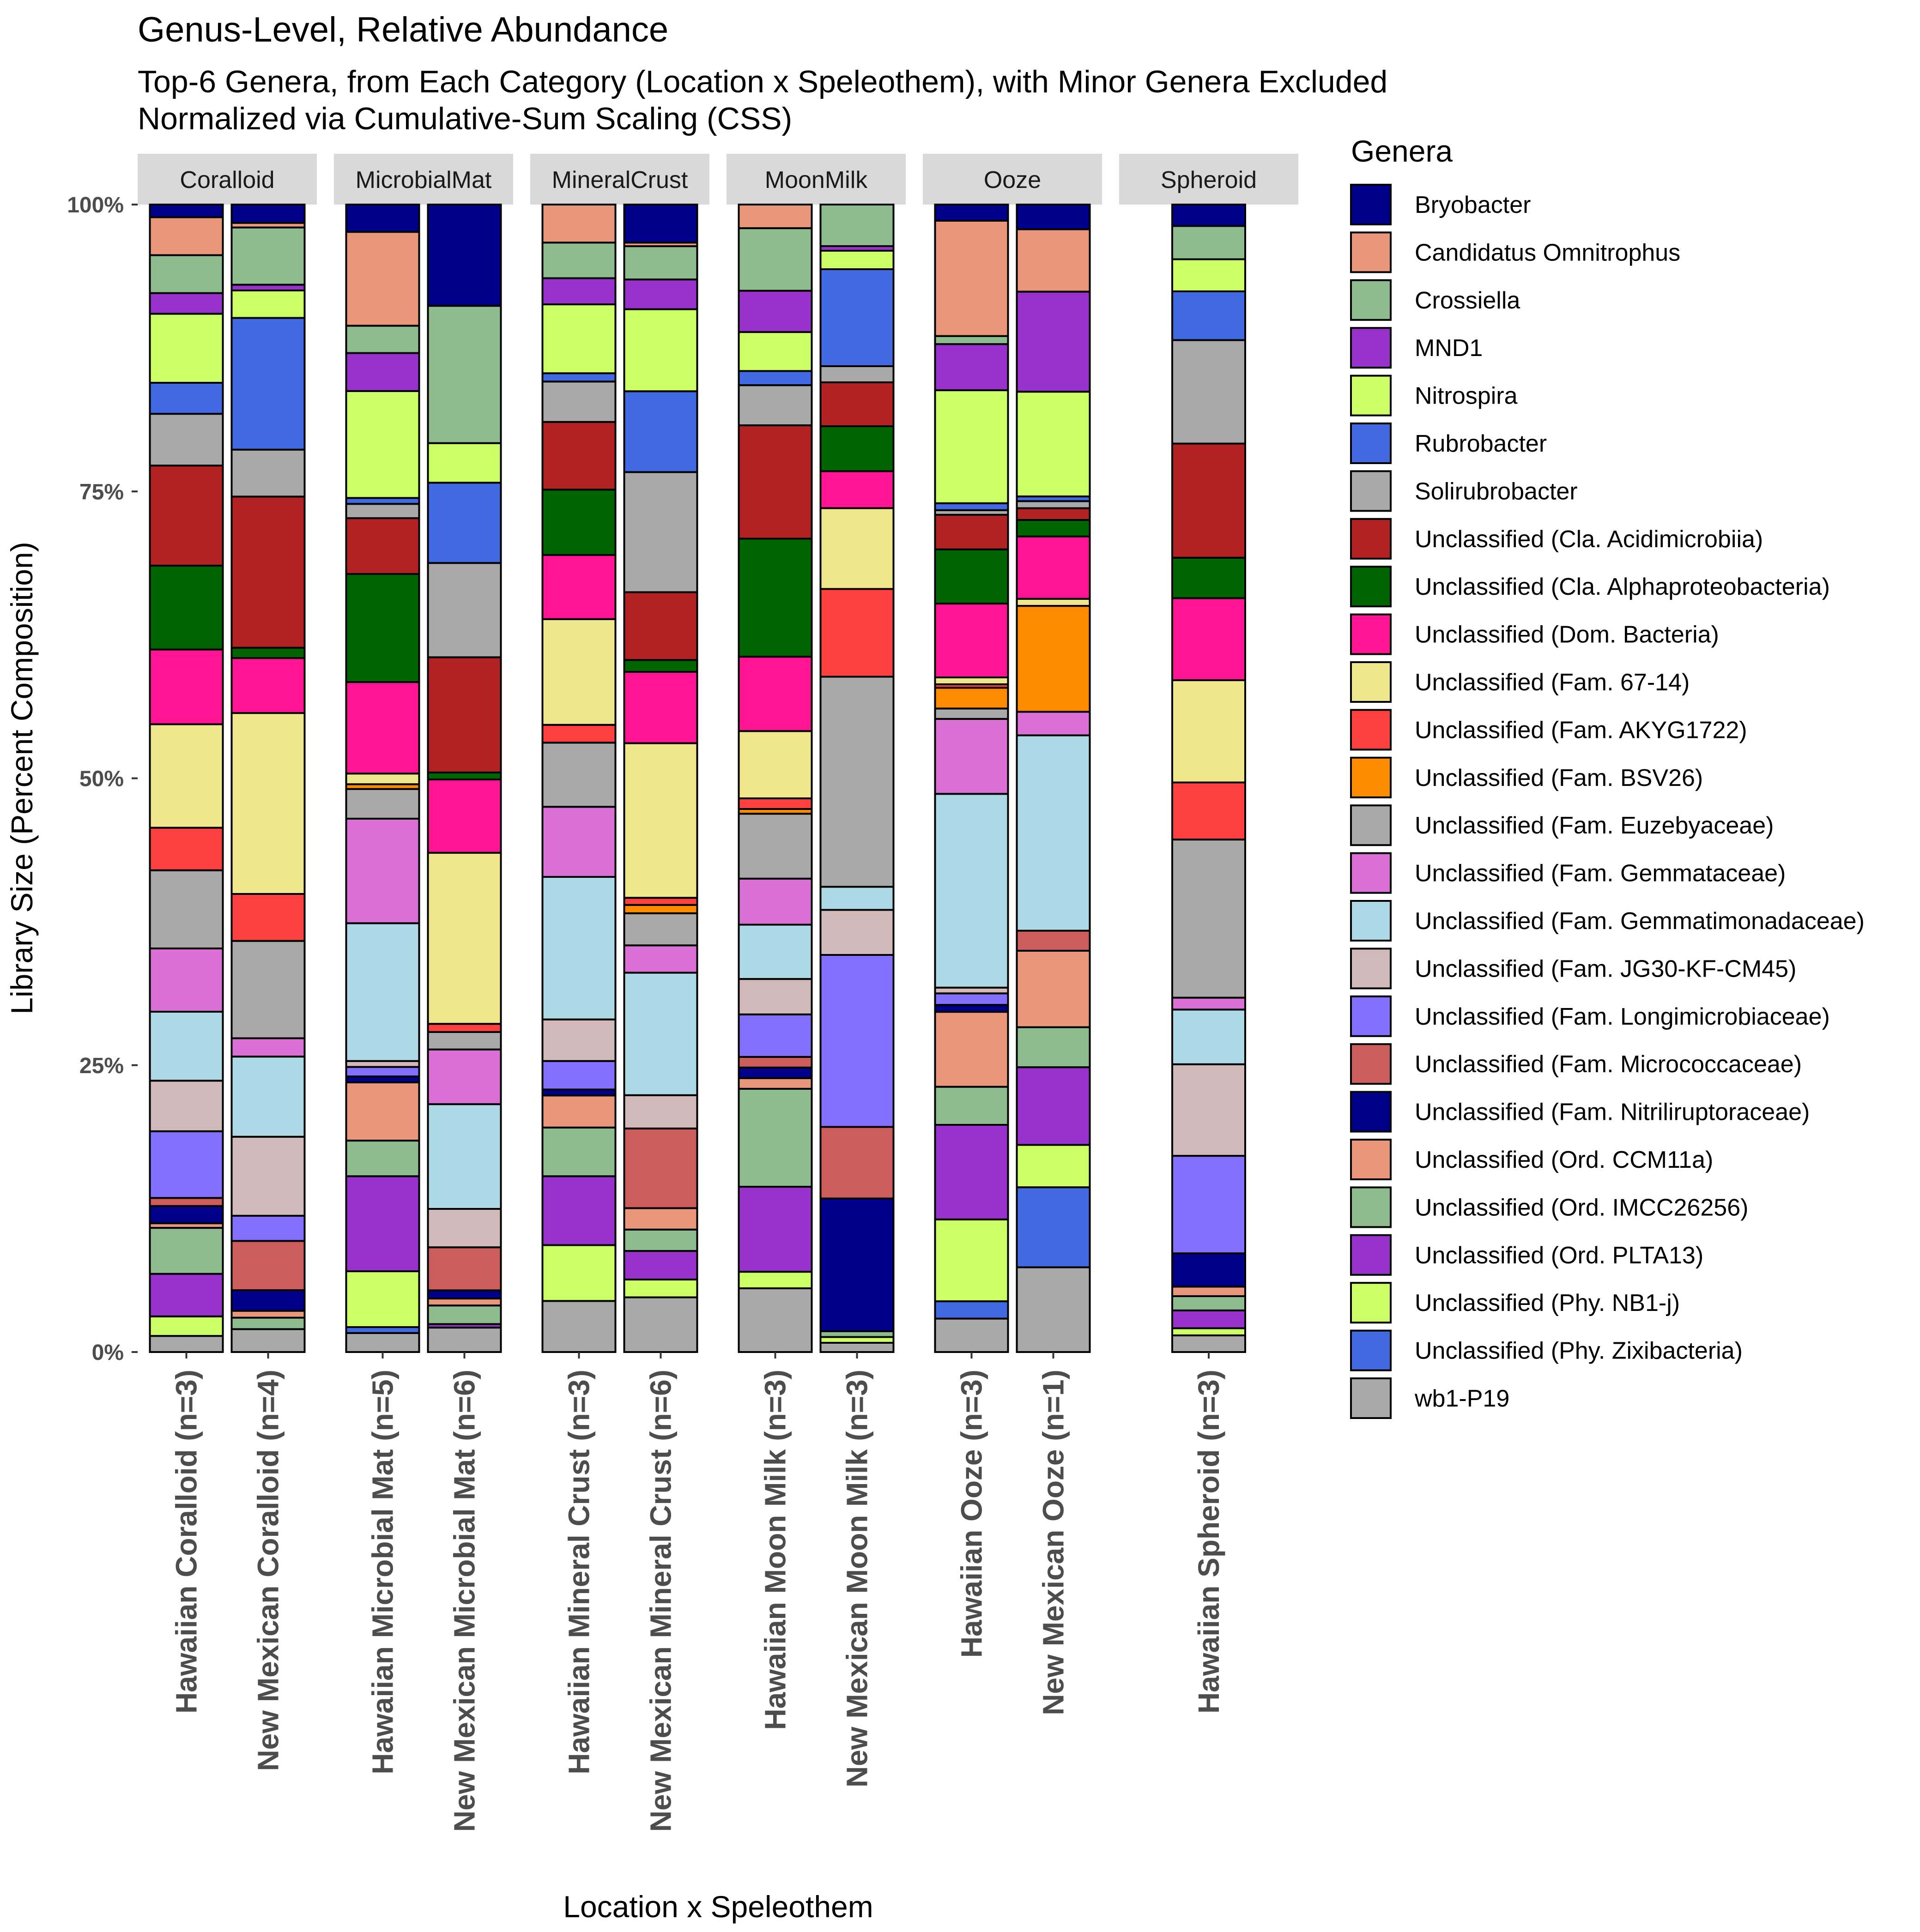 This screenshot has height=1932, width=1920. Describe the element at coordinates (464, 1229) in the screenshot. I see `bar-segment-unclassified-fam-jg30-kf-cm45` at that location.